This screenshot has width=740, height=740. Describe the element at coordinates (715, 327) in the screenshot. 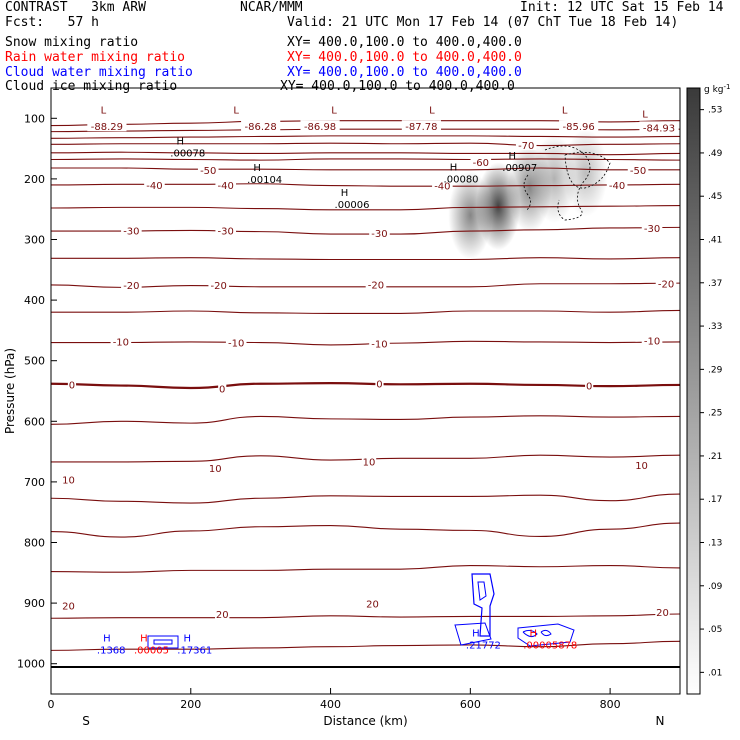

I see `colorbar-tick-label: .33` at that location.